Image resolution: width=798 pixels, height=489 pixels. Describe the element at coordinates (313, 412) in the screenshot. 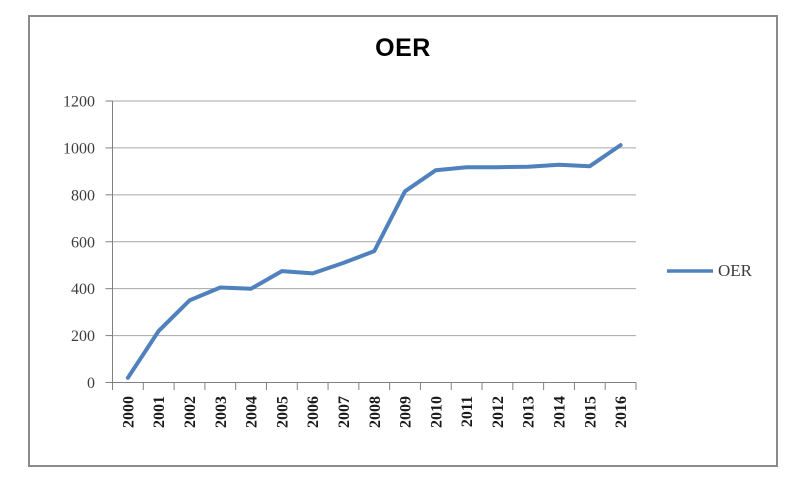

I see `x-tick-label: 2006` at that location.